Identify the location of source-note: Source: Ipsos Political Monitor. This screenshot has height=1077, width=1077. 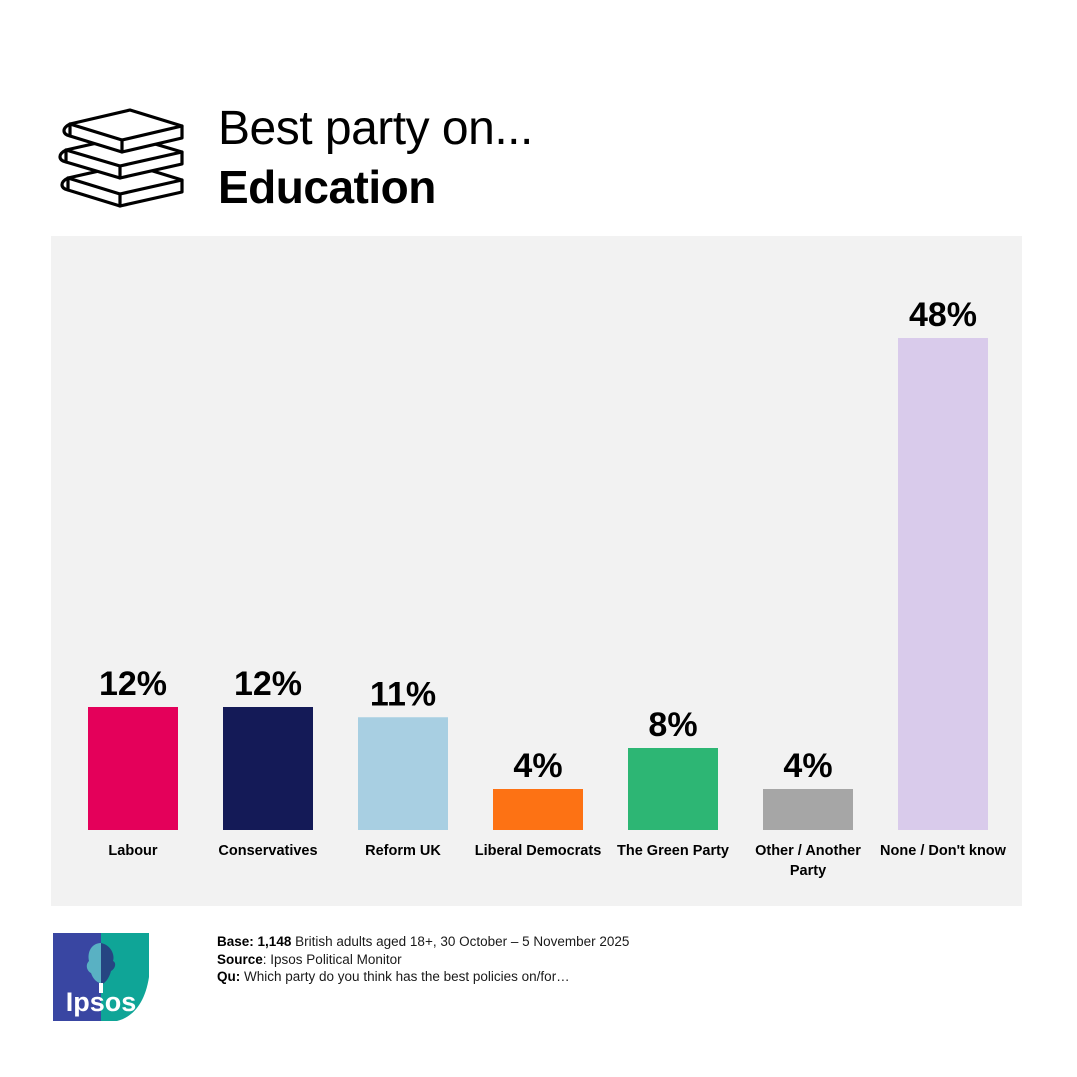
(423, 960).